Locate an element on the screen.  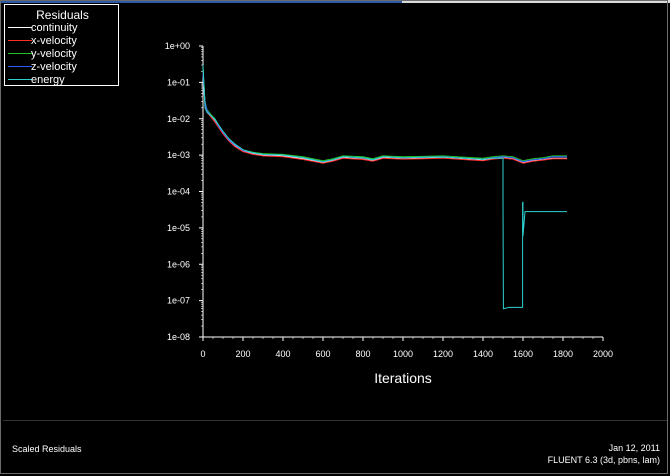
legend-swatch-z-velocity is located at coordinates (20, 66).